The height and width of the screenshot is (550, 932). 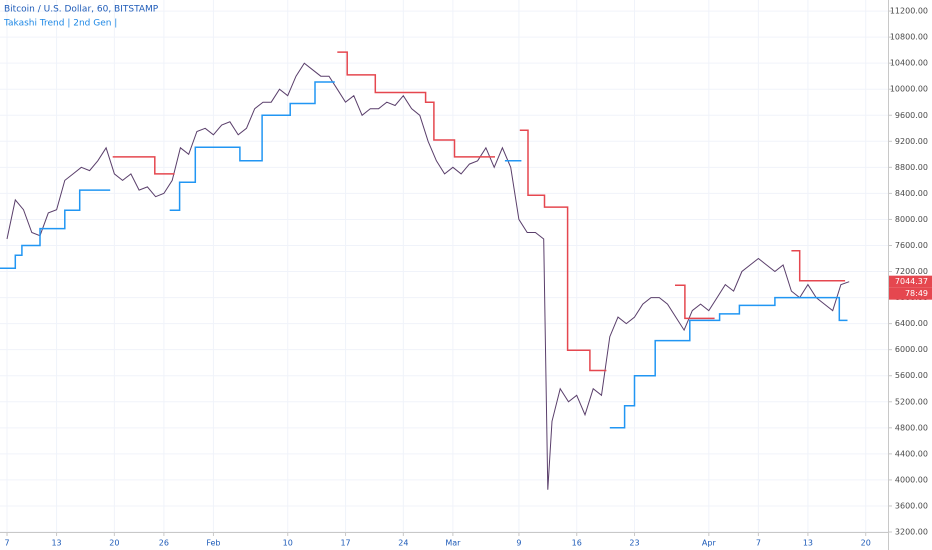 I want to click on y-tick-label: 7600.00, so click(x=911, y=245).